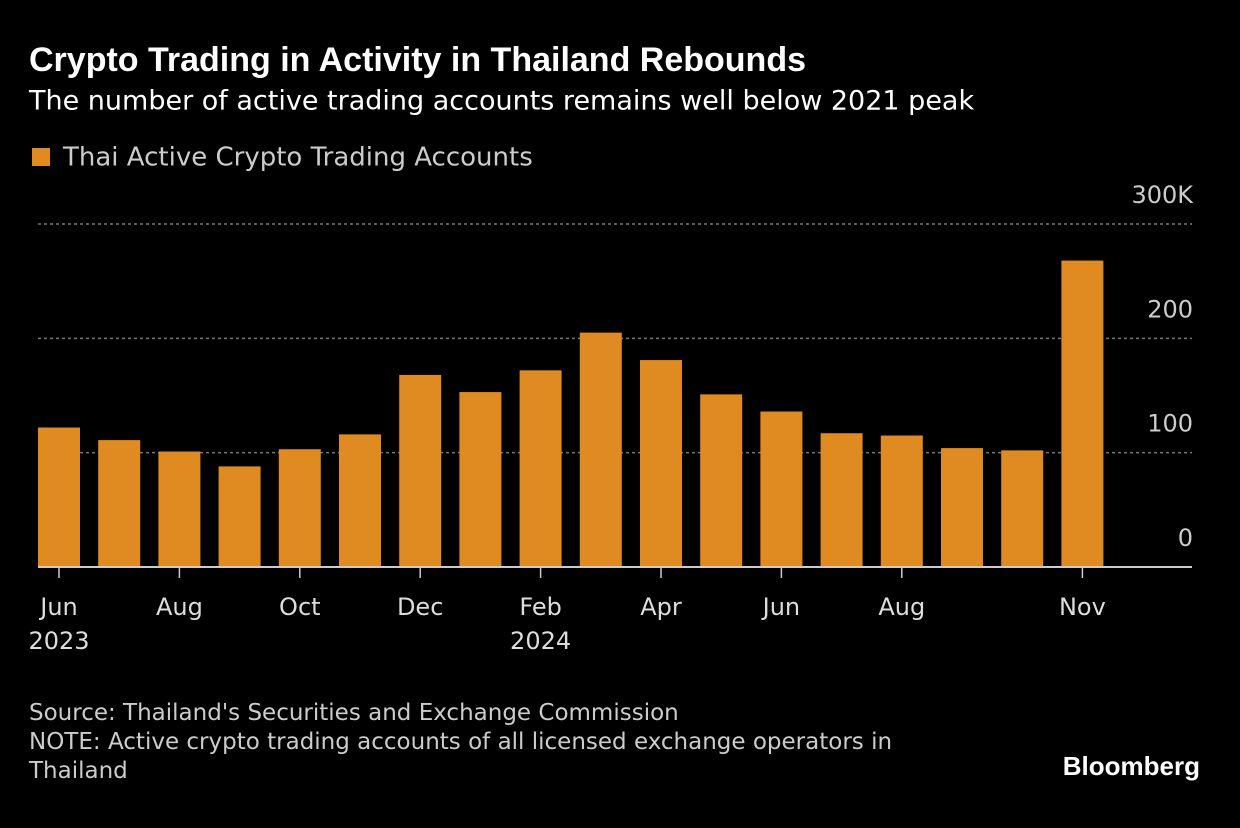  Describe the element at coordinates (59, 624) in the screenshot. I see `x-tick-label: Jun 2023` at that location.